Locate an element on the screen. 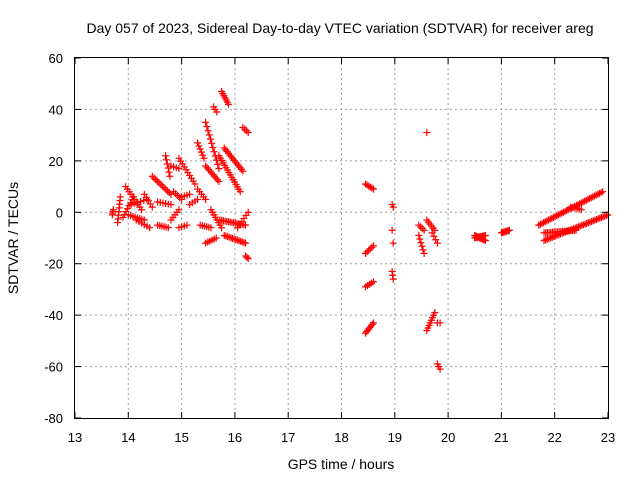 The image size is (640, 480). y-tick-label: 20 is located at coordinates (56, 161).